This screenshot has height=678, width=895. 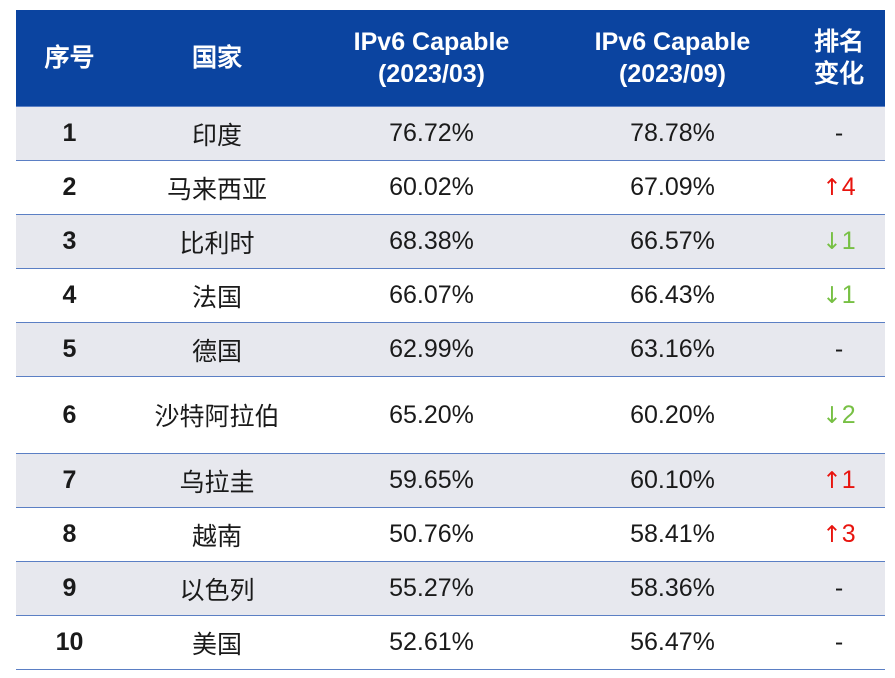 What do you see at coordinates (839, 58) in the screenshot?
I see `header-rank-change: 排名 变化` at bounding box center [839, 58].